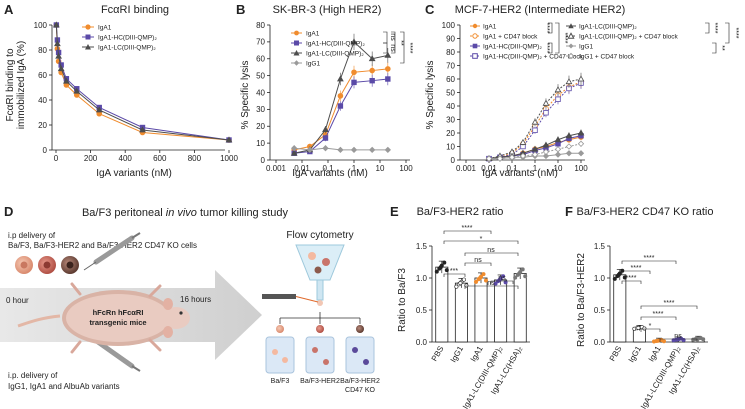  I want to click on x-tick-label: 10, so click(558, 168).